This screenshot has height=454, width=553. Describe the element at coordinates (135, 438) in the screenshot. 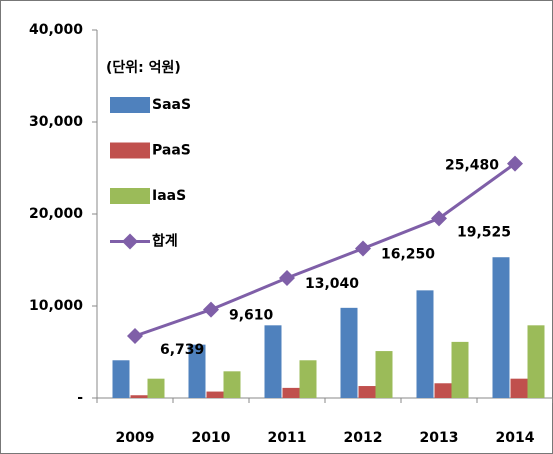

I see `x-tick-label: 2009` at that location.